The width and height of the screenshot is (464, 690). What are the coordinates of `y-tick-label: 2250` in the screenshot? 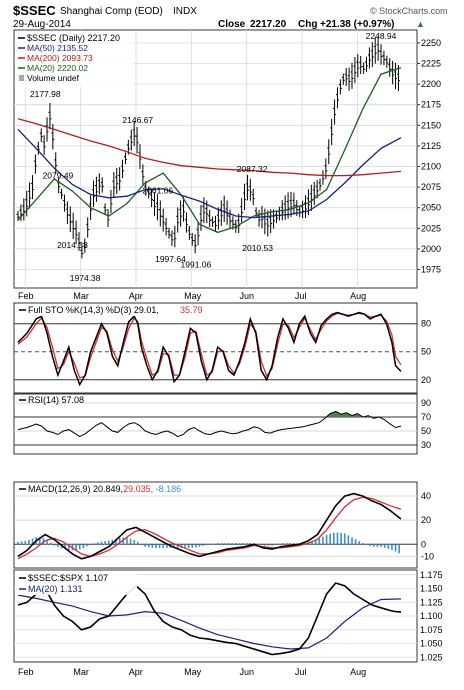 It's located at (431, 43).